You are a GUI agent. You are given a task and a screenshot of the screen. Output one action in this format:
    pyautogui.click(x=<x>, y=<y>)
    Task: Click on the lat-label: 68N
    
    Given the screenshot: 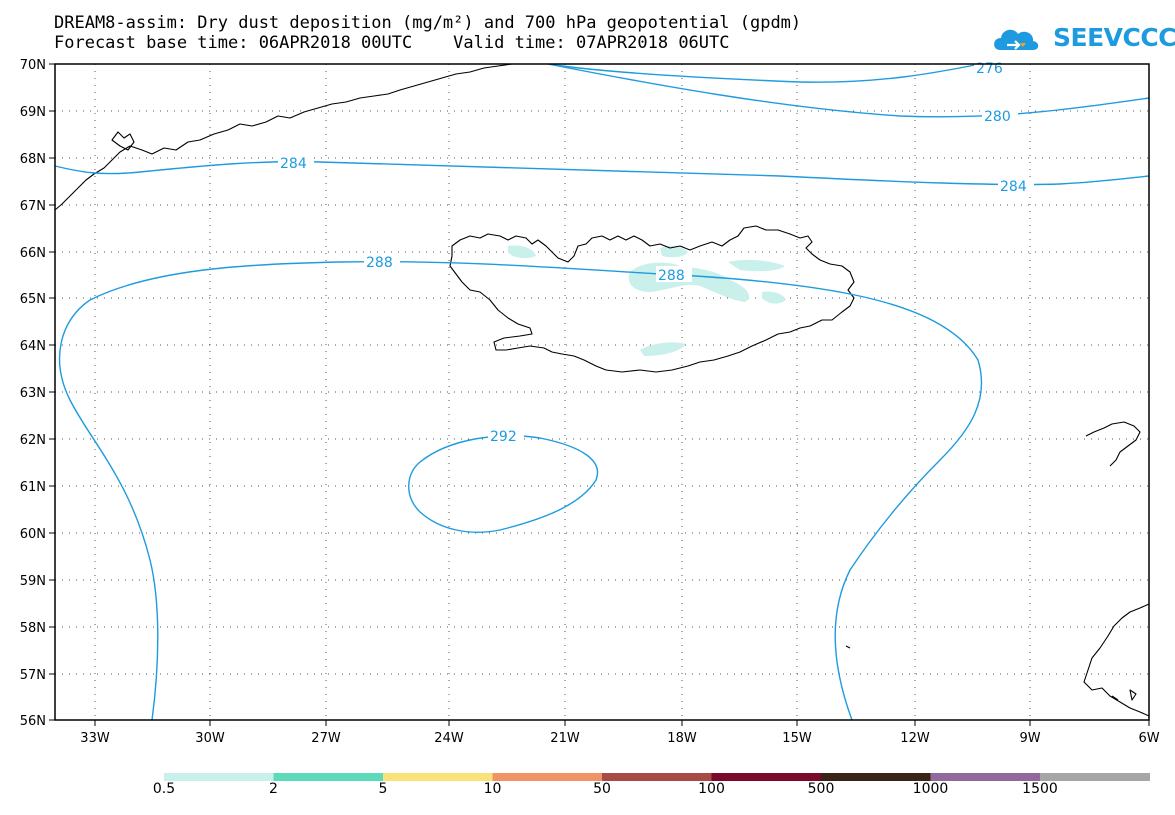 What is the action you would take?
    pyautogui.click(x=33, y=159)
    